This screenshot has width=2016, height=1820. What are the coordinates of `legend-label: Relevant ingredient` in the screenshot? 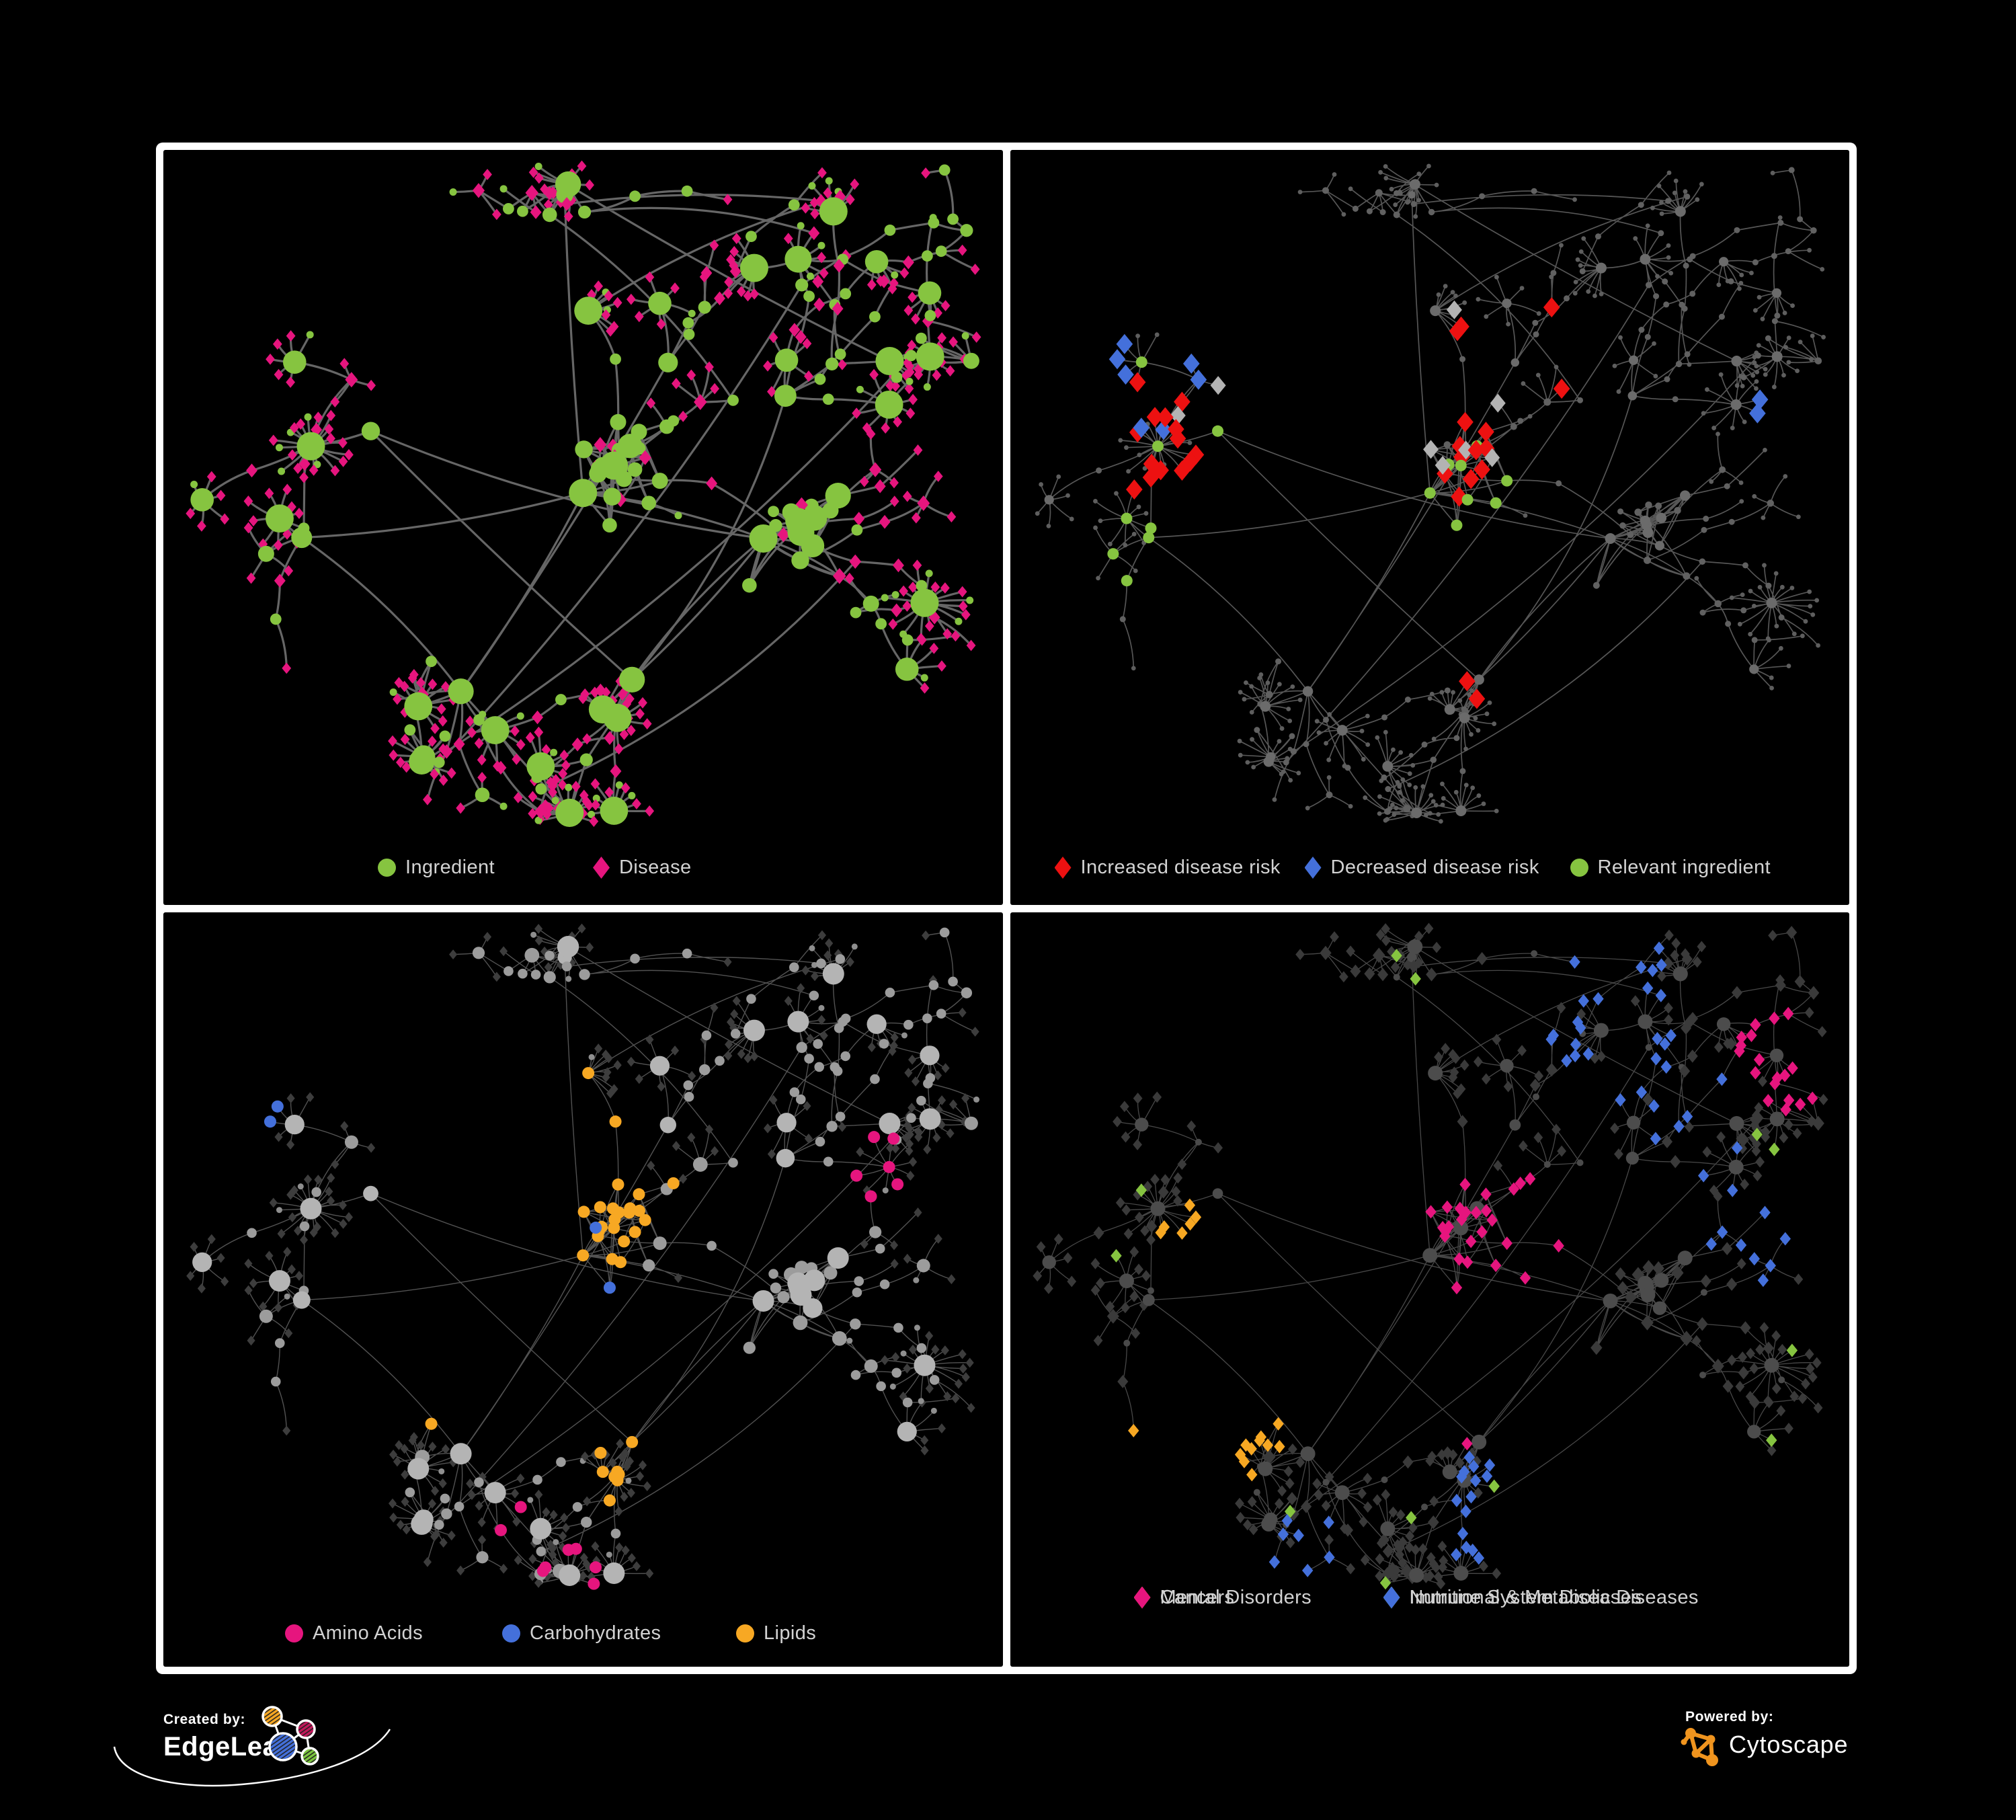 It's located at (1684, 867).